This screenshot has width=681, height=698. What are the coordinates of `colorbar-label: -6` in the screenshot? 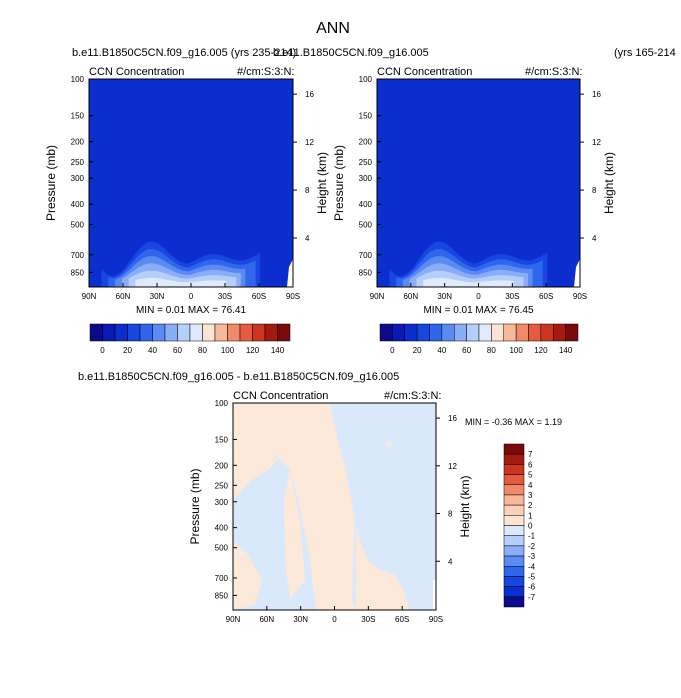 It's located at (532, 587).